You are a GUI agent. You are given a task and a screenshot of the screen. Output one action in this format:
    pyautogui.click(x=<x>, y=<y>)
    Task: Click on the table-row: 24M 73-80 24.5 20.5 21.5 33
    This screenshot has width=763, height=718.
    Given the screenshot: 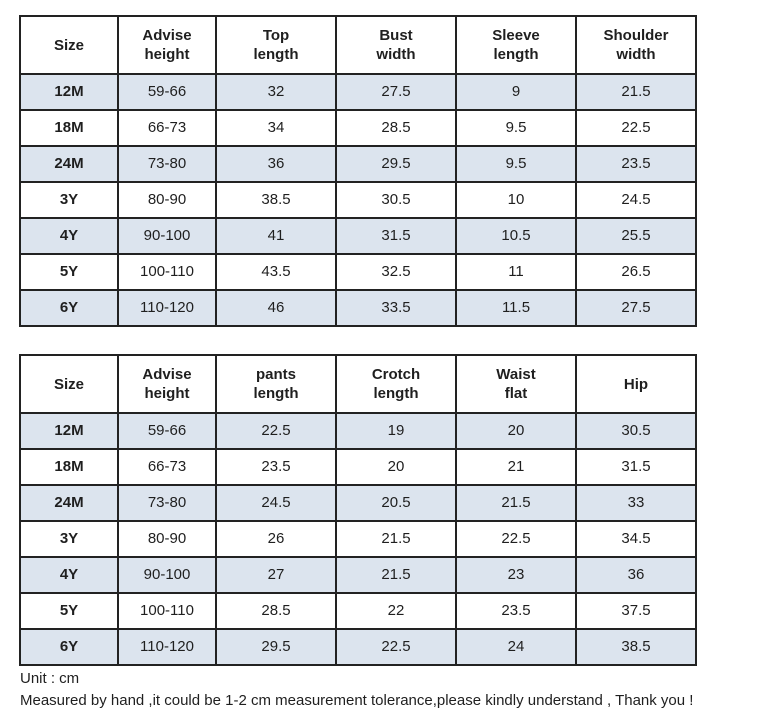 What is the action you would take?
    pyautogui.click(x=358, y=503)
    